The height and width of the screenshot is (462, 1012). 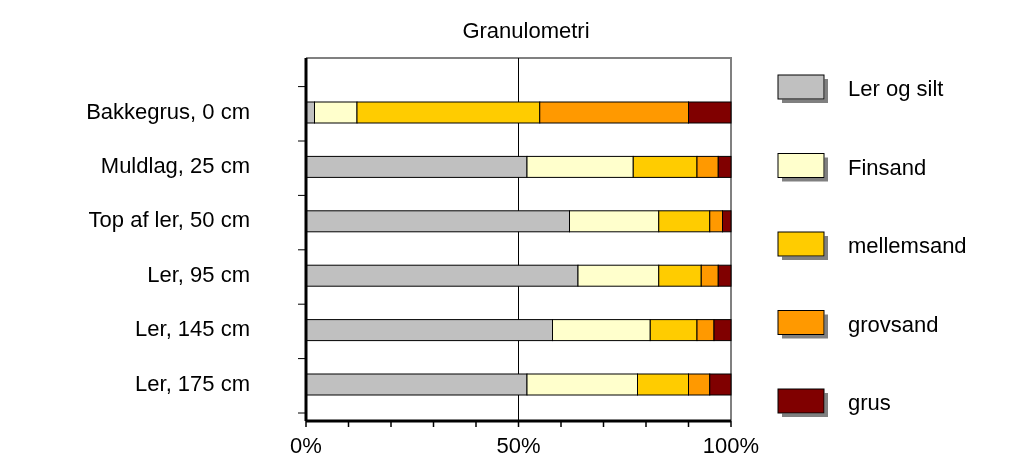 I want to click on legend-label: grovsand, so click(x=893, y=324).